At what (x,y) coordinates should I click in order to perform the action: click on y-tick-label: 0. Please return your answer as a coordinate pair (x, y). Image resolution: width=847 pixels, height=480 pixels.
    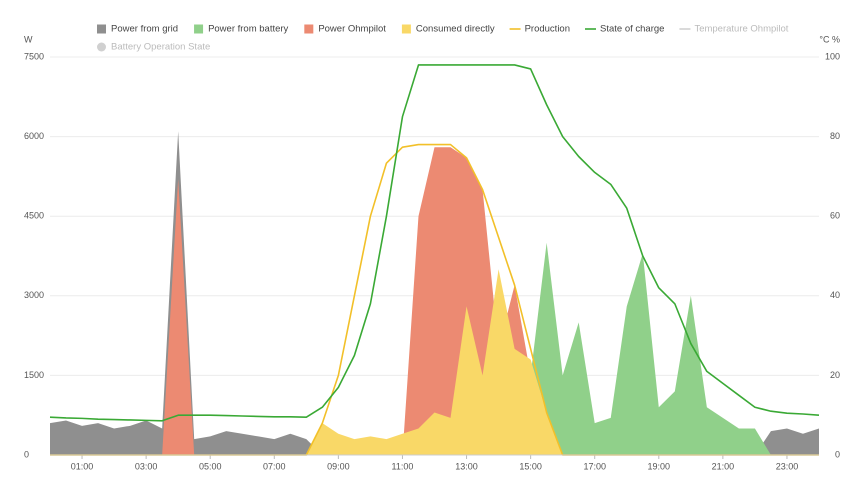
    Looking at the image, I should click on (26, 454).